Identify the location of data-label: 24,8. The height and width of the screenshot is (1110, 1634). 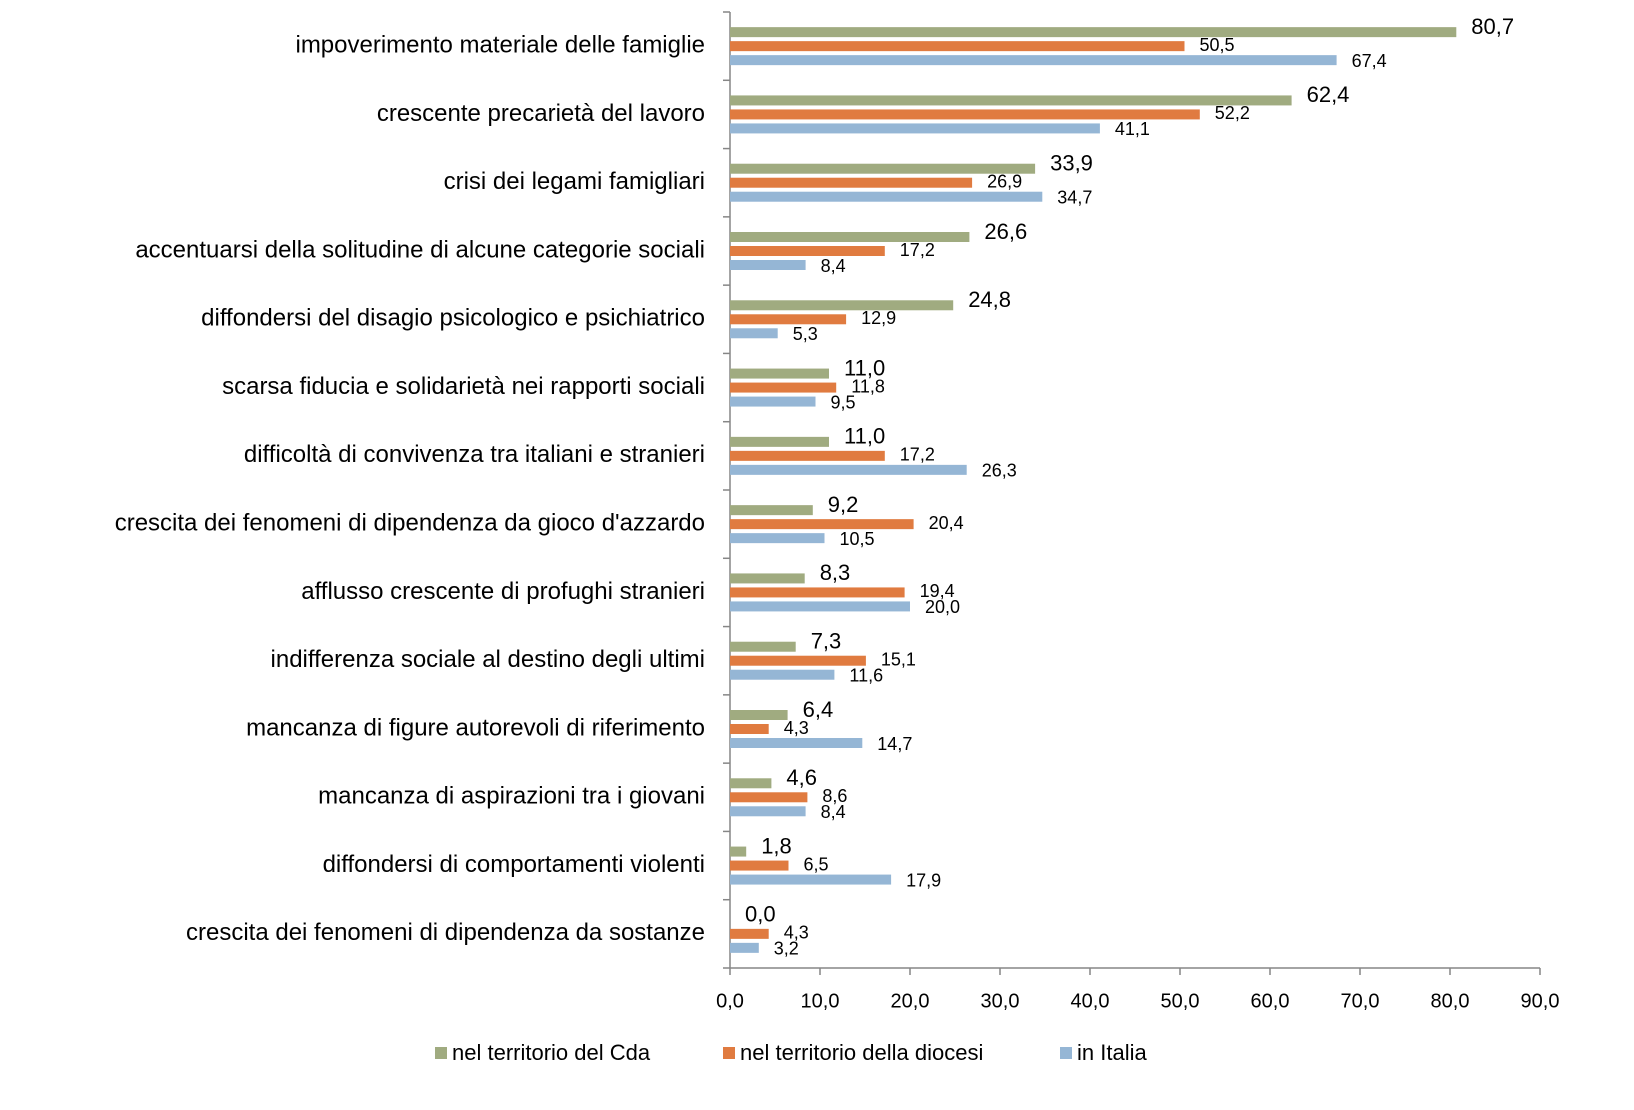
(989, 299).